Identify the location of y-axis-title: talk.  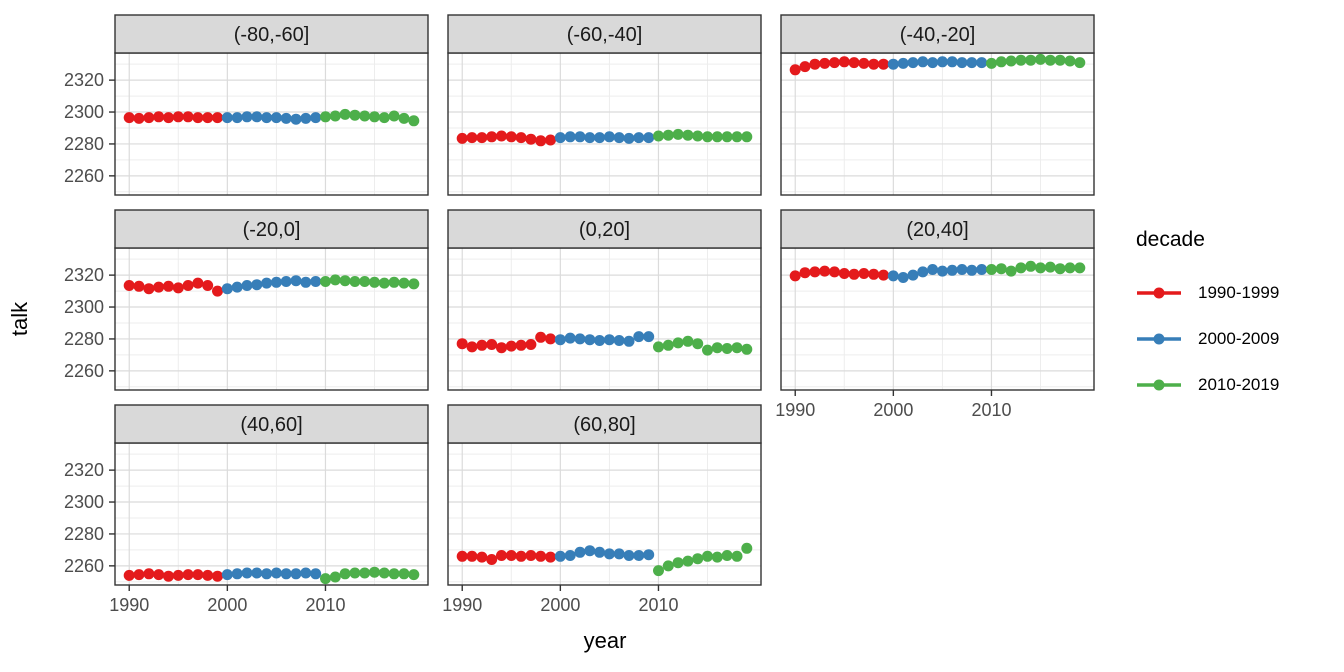
(19, 319).